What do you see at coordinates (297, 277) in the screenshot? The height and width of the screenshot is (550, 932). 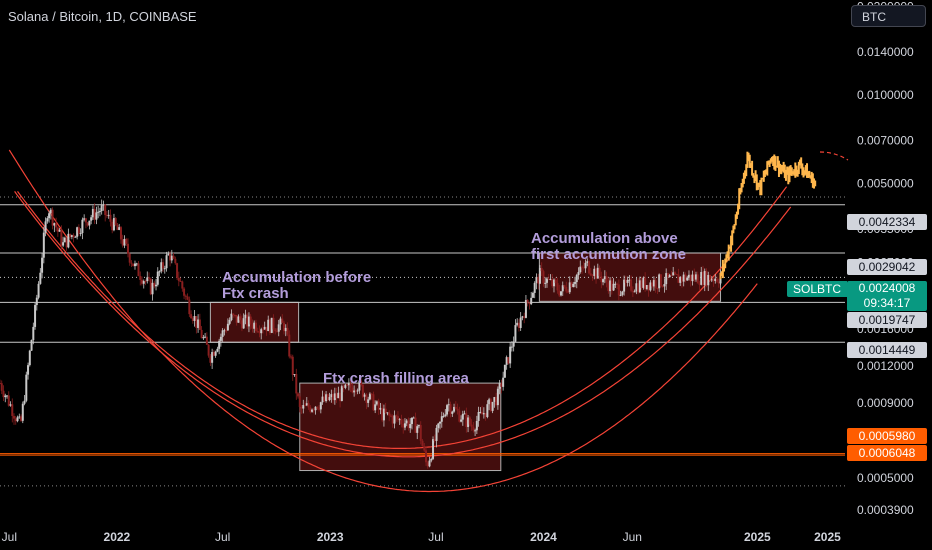 I see `annotation-line: Accumulation before` at bounding box center [297, 277].